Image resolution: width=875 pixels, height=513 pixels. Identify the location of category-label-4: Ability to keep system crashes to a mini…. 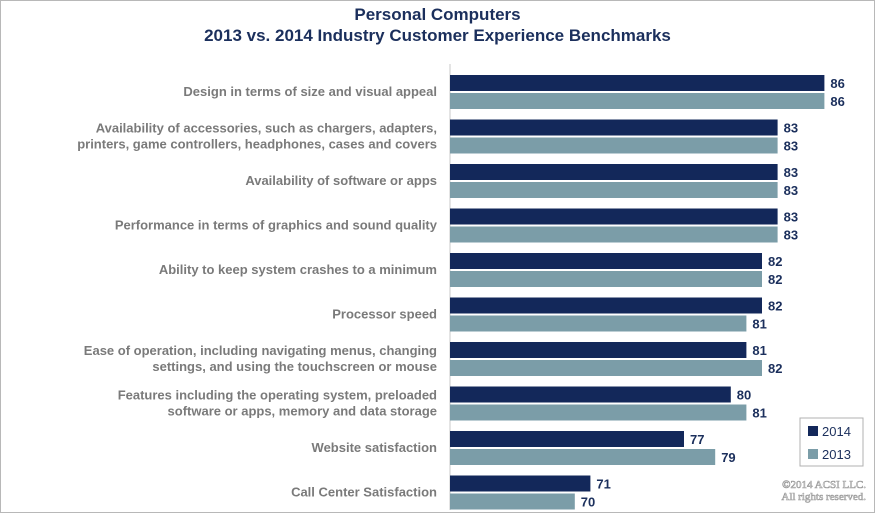
(298, 269).